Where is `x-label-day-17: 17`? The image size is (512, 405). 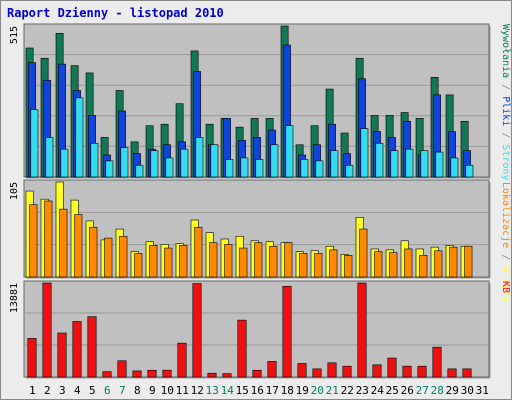 x-label-day-17: 17 is located at coordinates (272, 390).